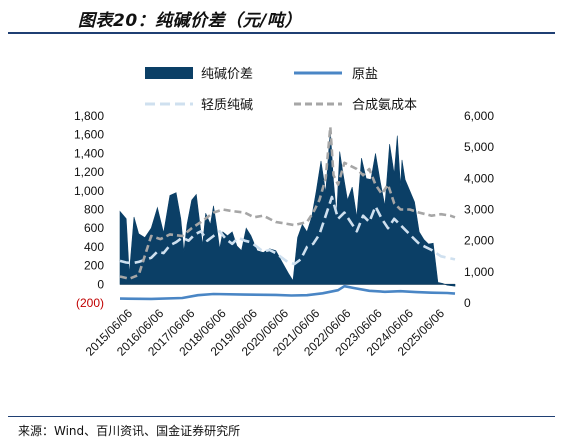 This screenshot has width=563, height=442. What do you see at coordinates (227, 74) in the screenshot?
I see `legend-label-spread: 纯碱价差` at bounding box center [227, 74].